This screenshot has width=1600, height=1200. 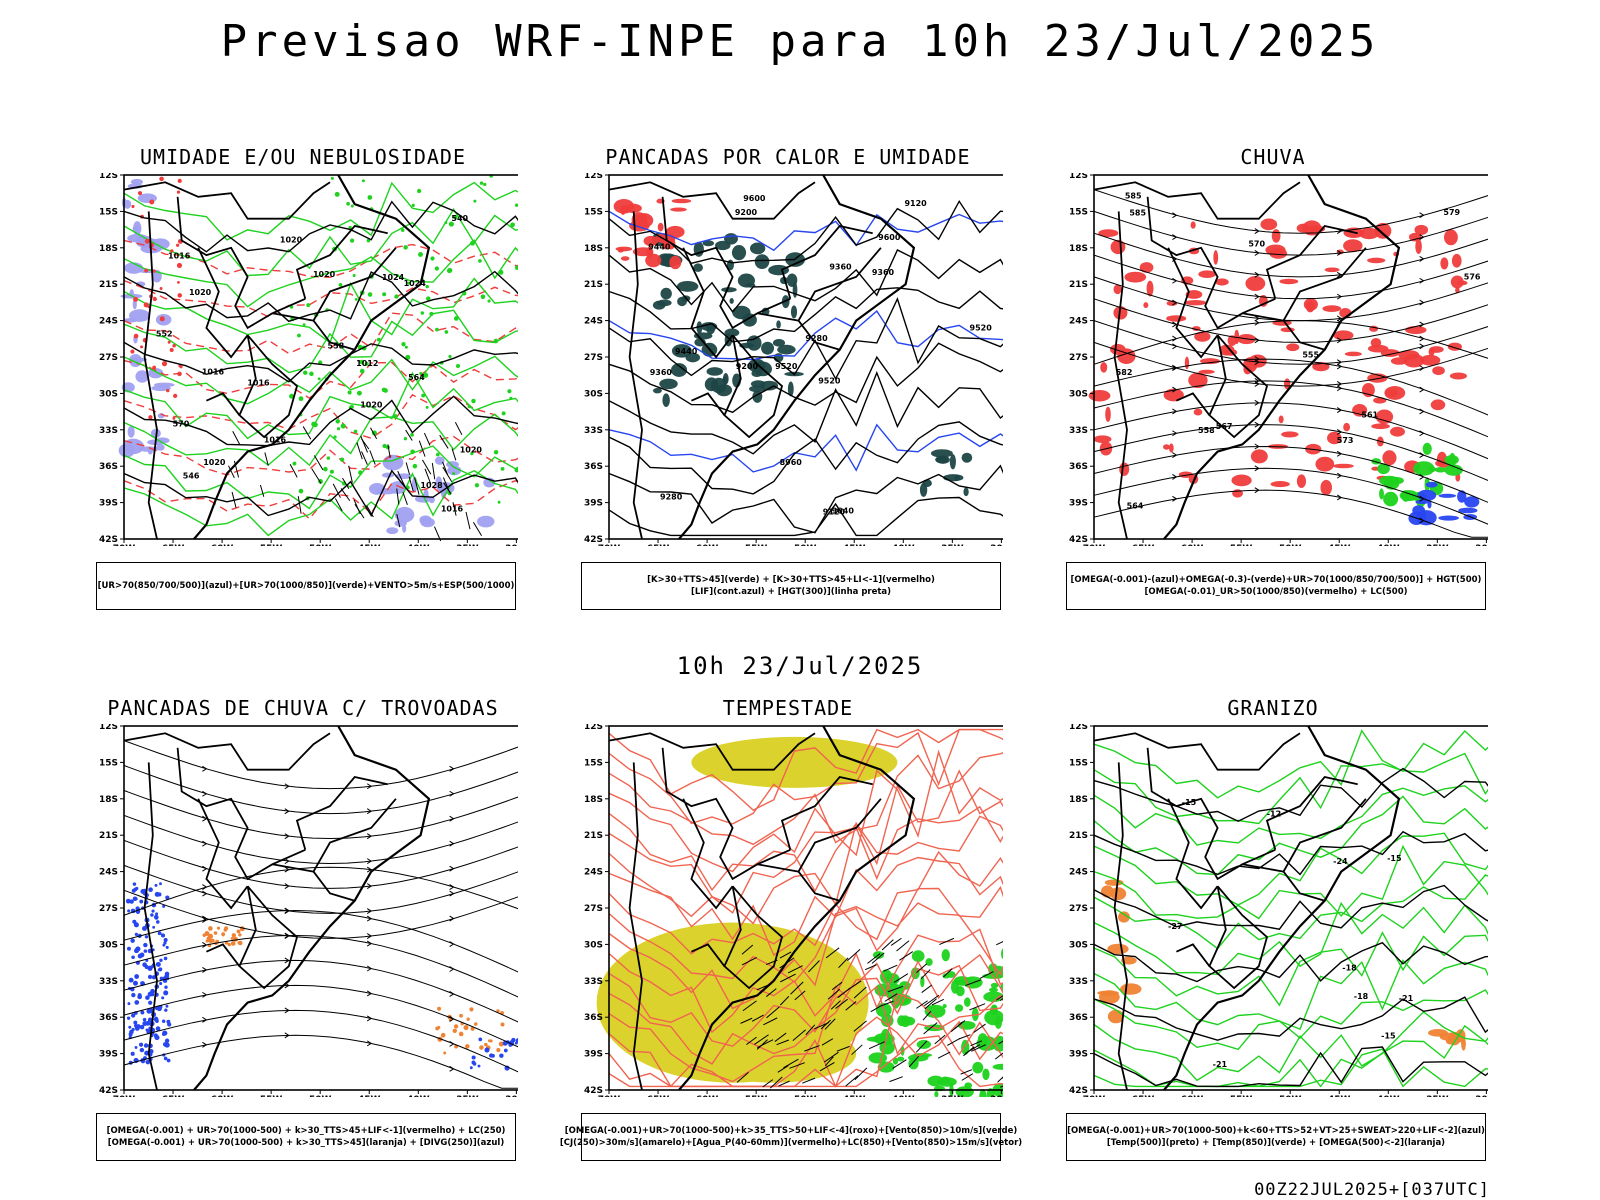 I want to click on green-rh-contour, so click(x=320, y=273).